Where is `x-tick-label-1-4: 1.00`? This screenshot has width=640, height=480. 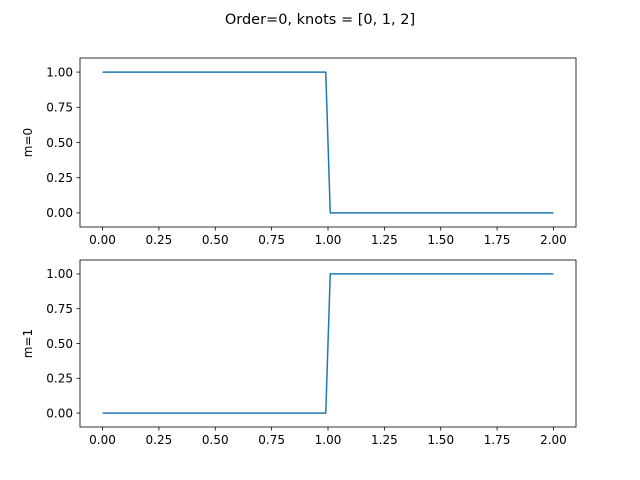
x-tick-label-1-4: 1.00 is located at coordinates (328, 440).